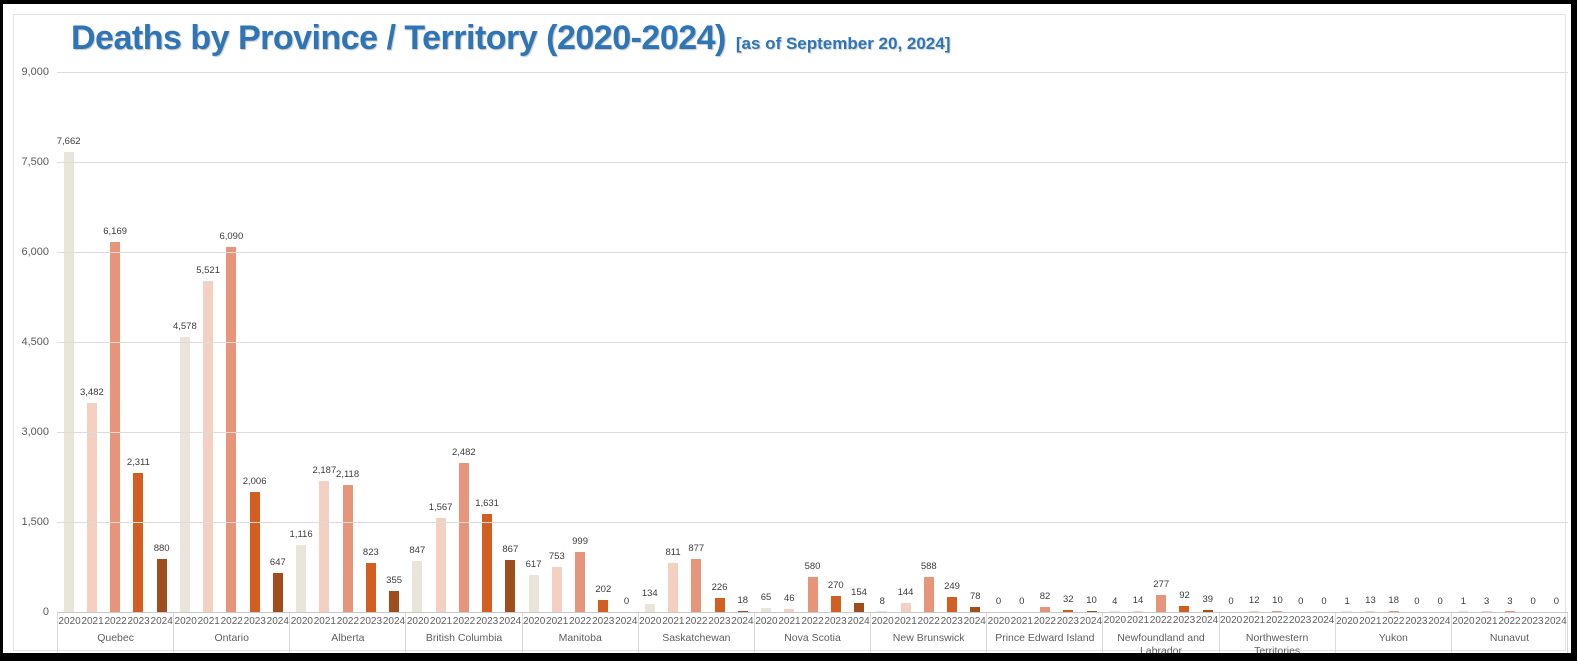 The height and width of the screenshot is (661, 1577). What do you see at coordinates (440, 507) in the screenshot?
I see `bar-value-label: 1,567` at bounding box center [440, 507].